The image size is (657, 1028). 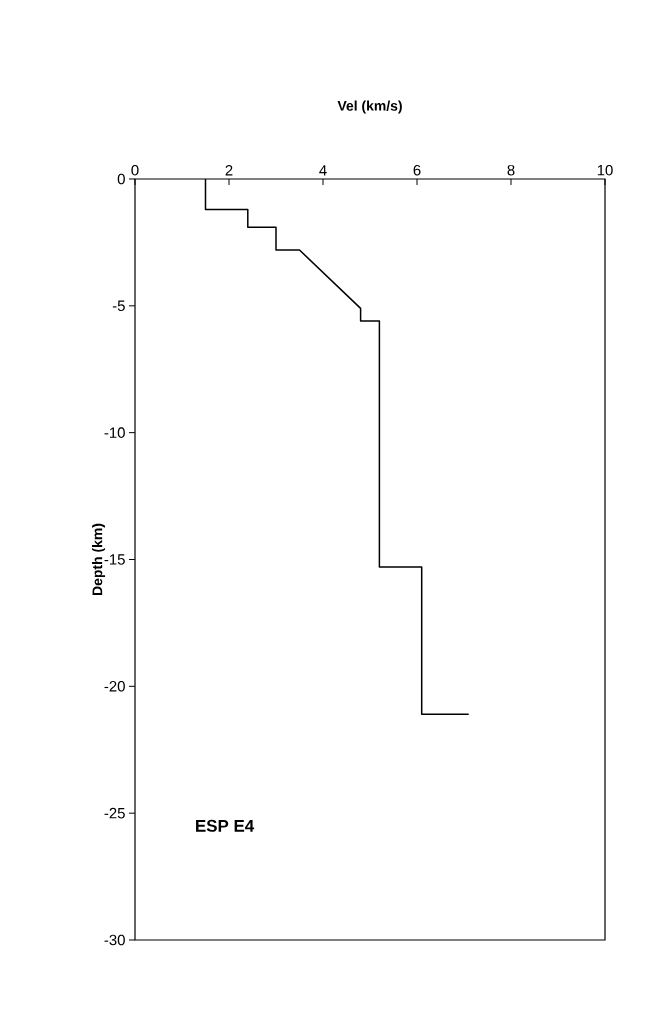 What do you see at coordinates (605, 170) in the screenshot?
I see `x-tick-label: 10` at bounding box center [605, 170].